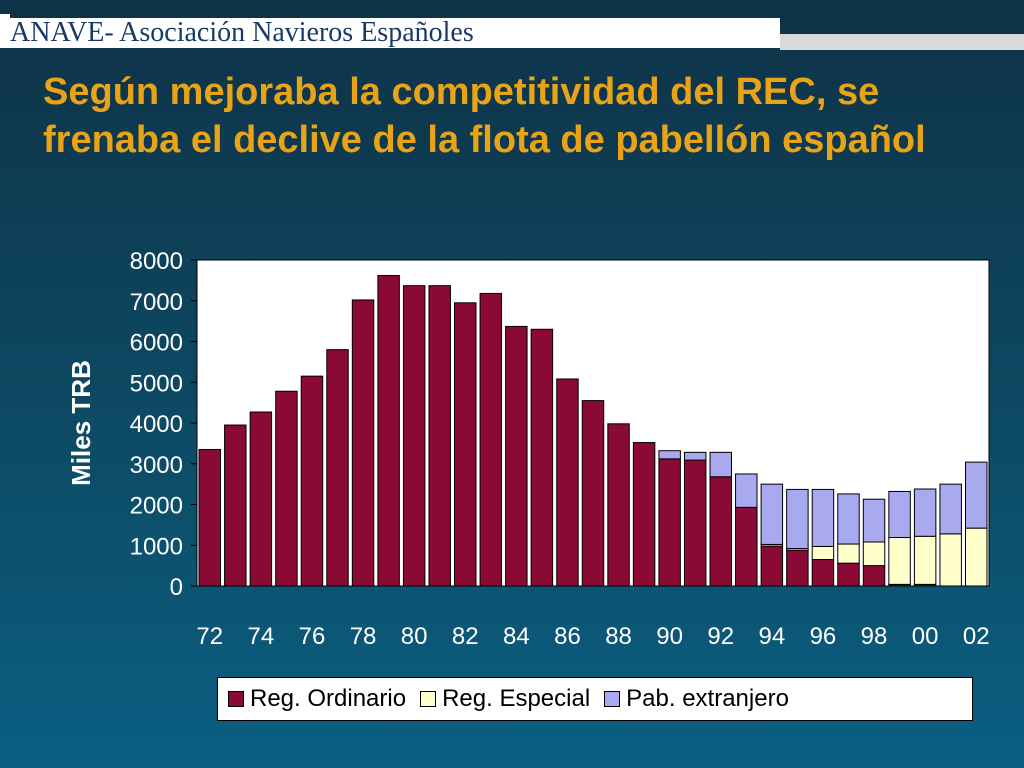  Describe the element at coordinates (156, 261) in the screenshot. I see `y-tick-label: 8000` at that location.